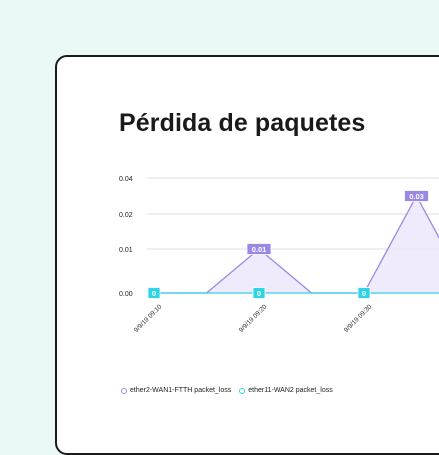 The height and width of the screenshot is (455, 439). What do you see at coordinates (148, 318) in the screenshot?
I see `x-tick-label: 9/9/19 09:10` at bounding box center [148, 318].